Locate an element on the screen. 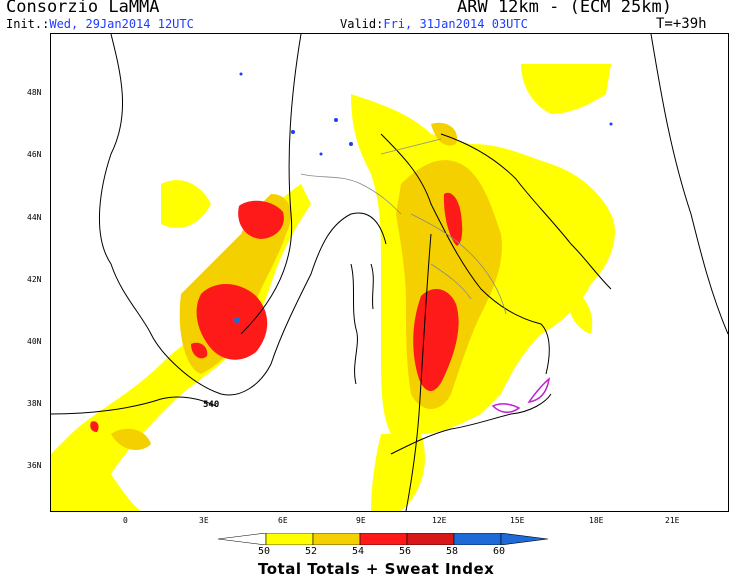 This screenshot has width=751, height=580. init-label: Init.: is located at coordinates (28, 24).